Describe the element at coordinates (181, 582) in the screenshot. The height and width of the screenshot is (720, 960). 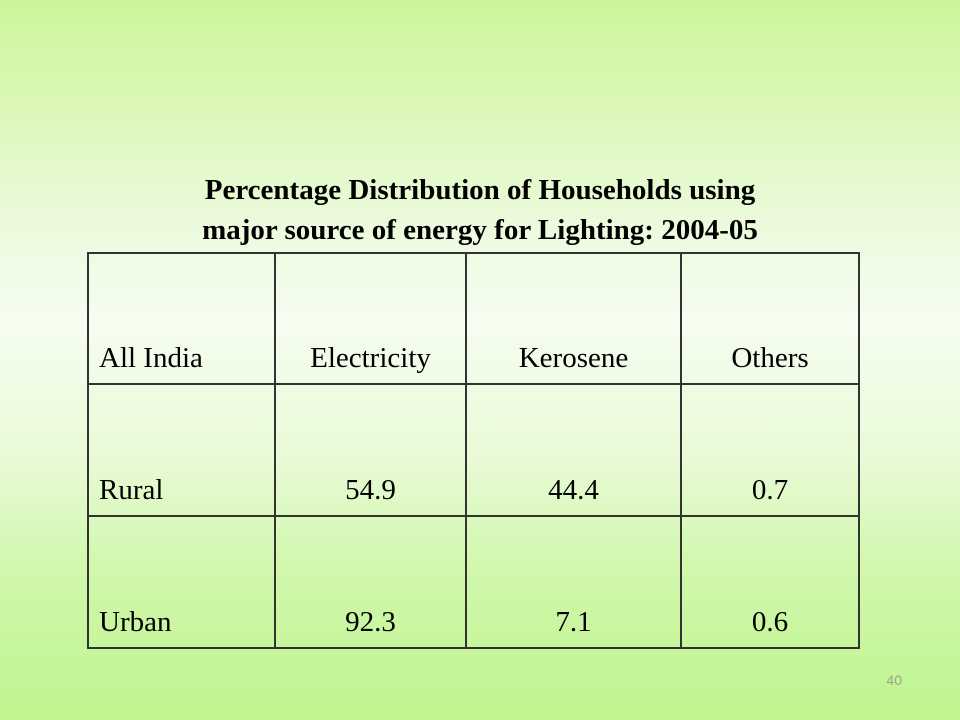
I see `row-label-urban: Urban` at that location.